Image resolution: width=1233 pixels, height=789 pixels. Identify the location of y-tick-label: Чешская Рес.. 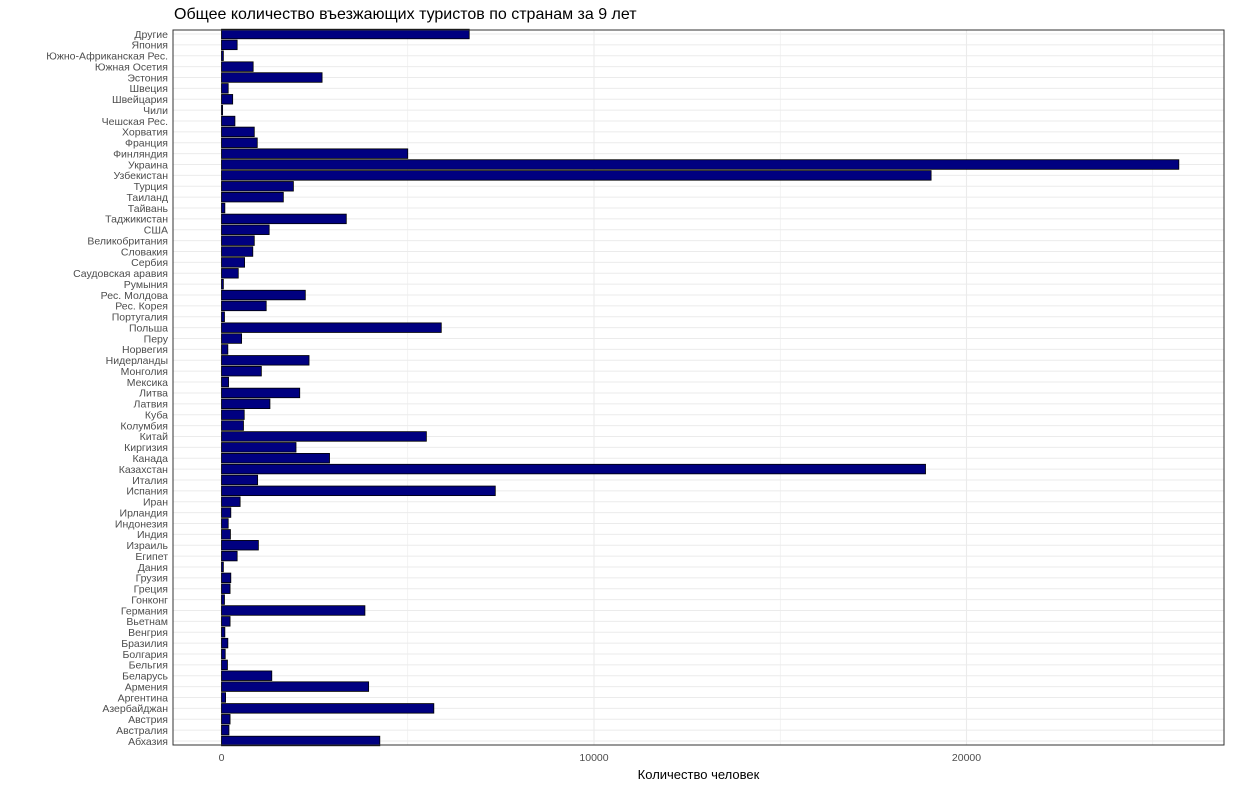
(135, 122).